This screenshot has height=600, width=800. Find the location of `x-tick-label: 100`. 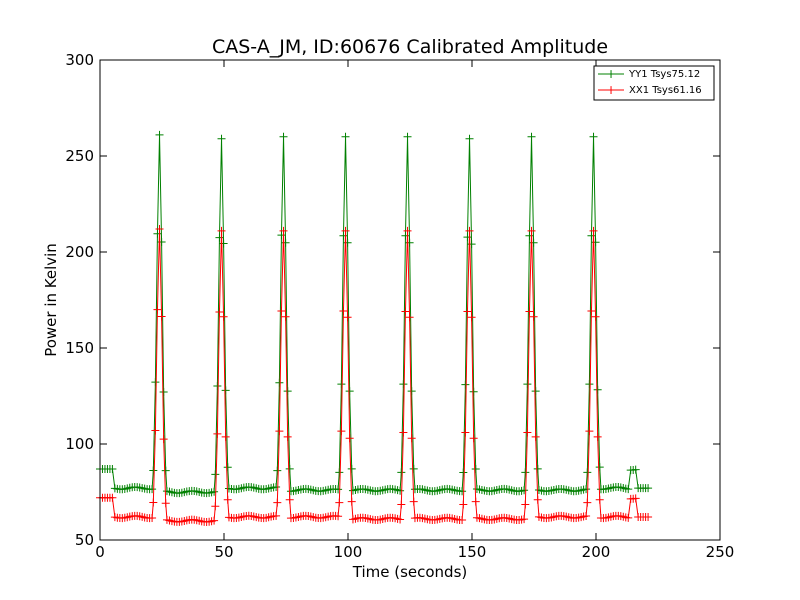

x-tick-label: 100 is located at coordinates (348, 552).